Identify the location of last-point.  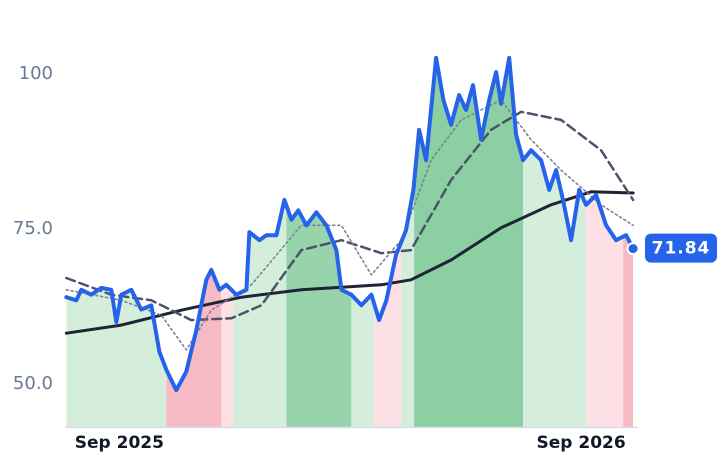
(633, 249).